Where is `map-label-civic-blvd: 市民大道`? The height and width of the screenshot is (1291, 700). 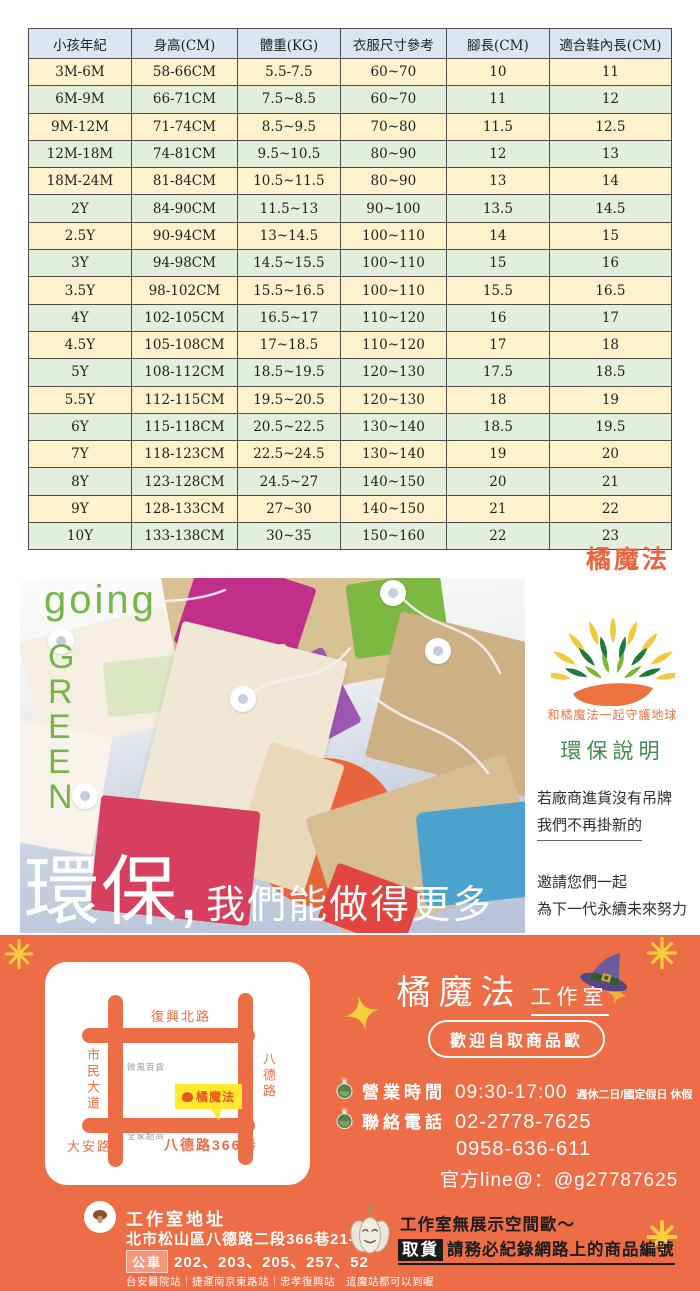
map-label-civic-blvd: 市民大道 is located at coordinates (92, 1080).